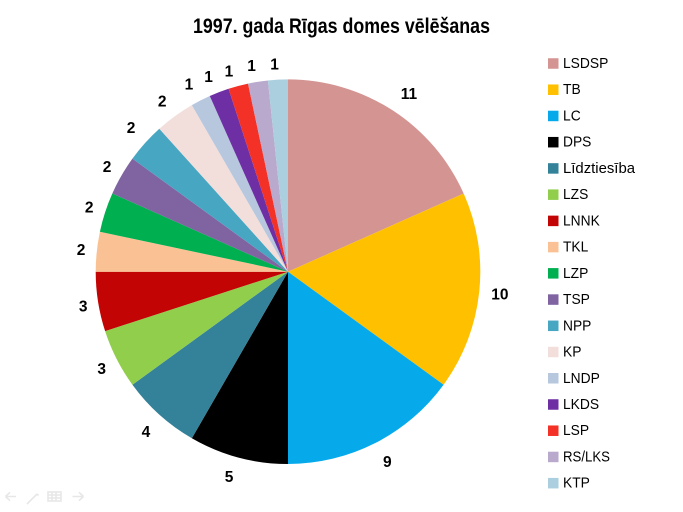  I want to click on svg-text: 4, so click(146, 432).